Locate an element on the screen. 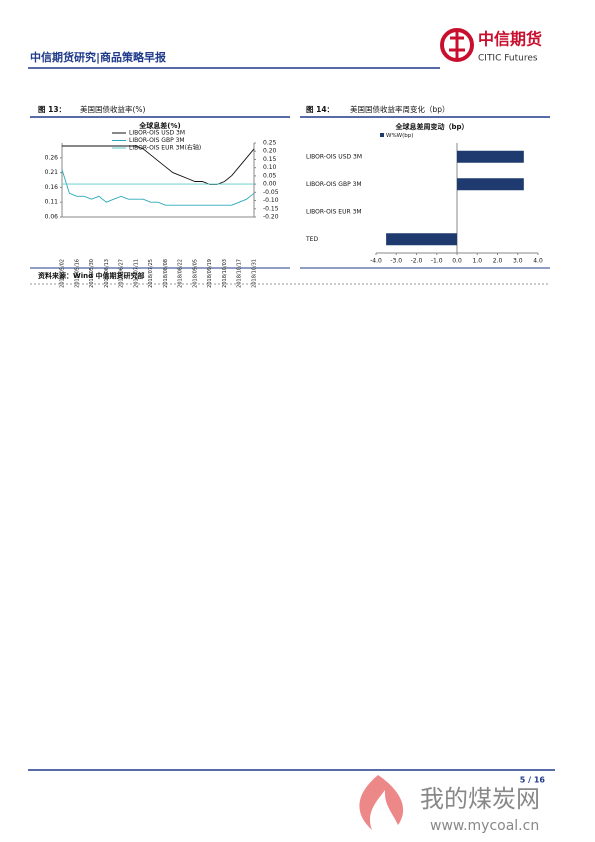 The height and width of the screenshot is (842, 595). x-tick-label: 2018/08/08 is located at coordinates (166, 273).